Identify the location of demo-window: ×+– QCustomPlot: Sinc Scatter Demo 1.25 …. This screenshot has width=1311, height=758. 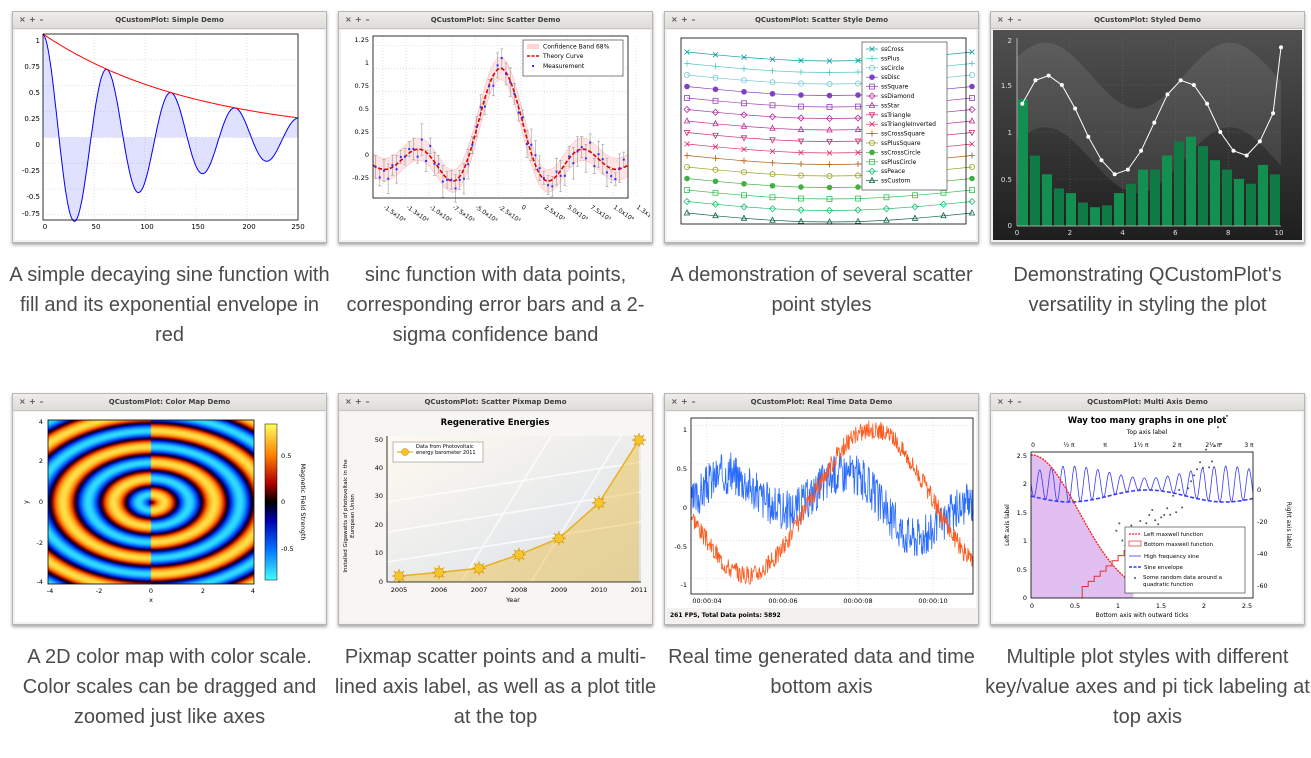
(495, 127).